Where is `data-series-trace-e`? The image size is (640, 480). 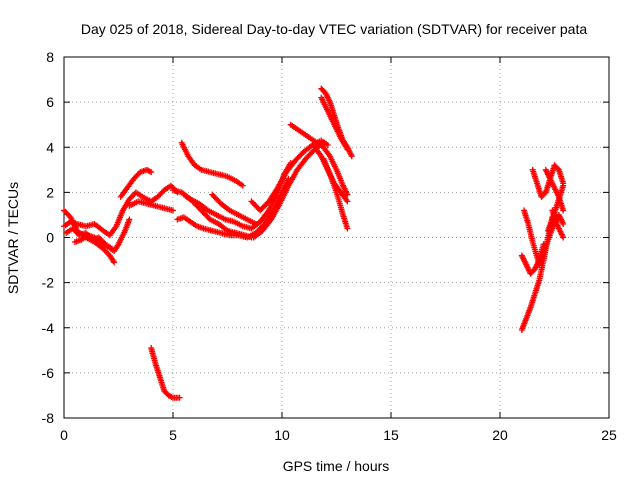 data-series-trace-e is located at coordinates (136, 183).